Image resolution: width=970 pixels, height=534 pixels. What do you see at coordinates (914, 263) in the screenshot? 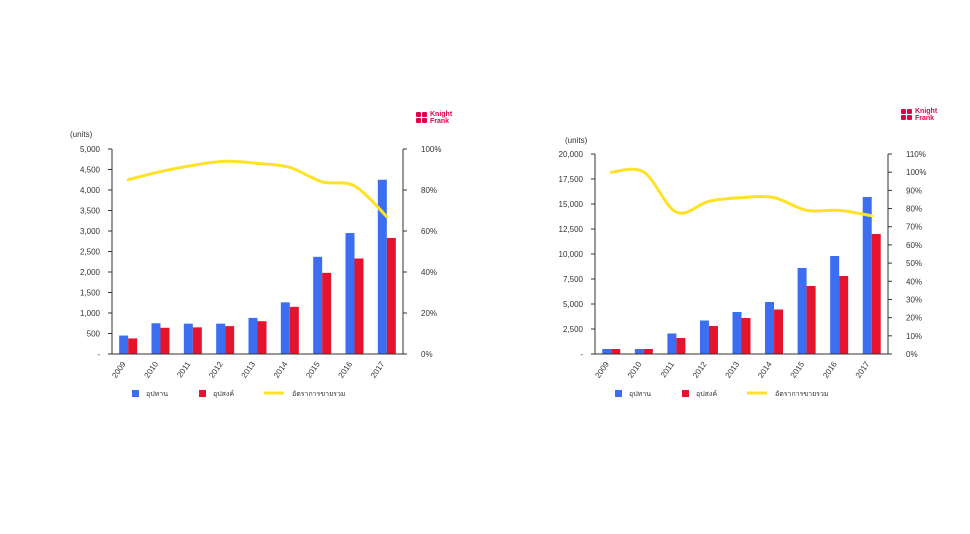
I see `y2-tick-label: 50%` at bounding box center [914, 263].